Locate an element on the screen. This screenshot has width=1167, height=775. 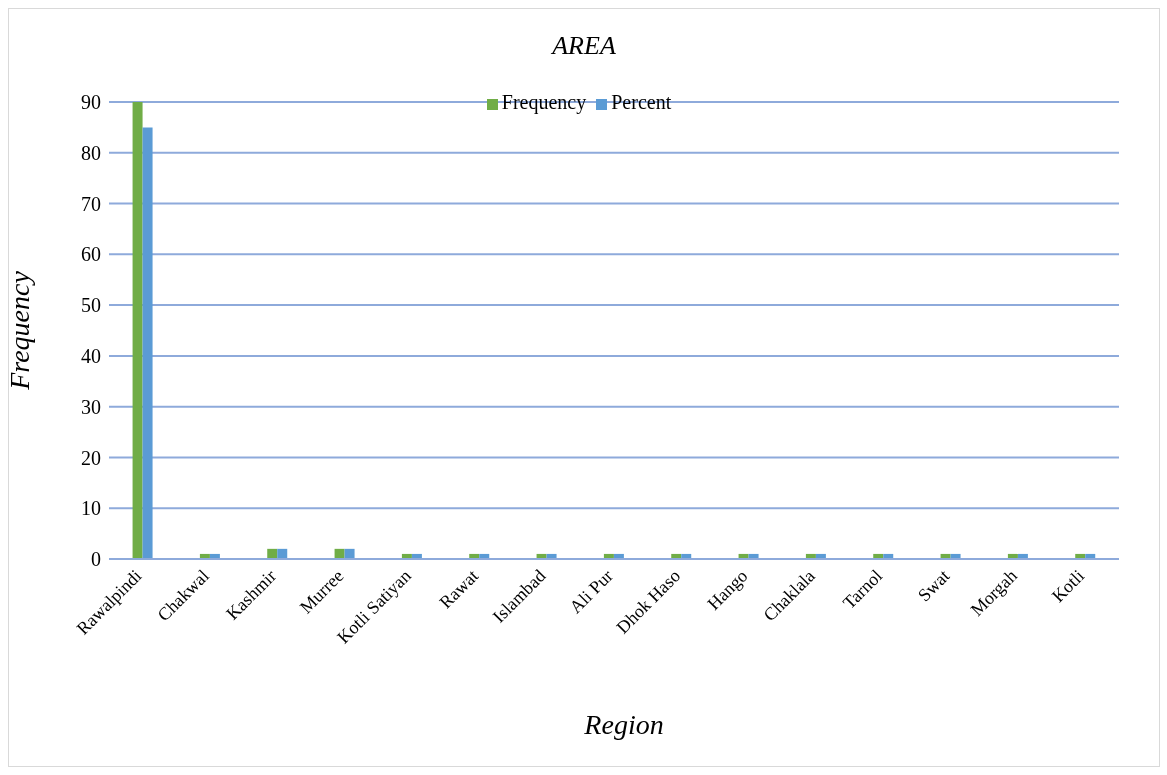
y-tick-label: 50 is located at coordinates (91, 305).